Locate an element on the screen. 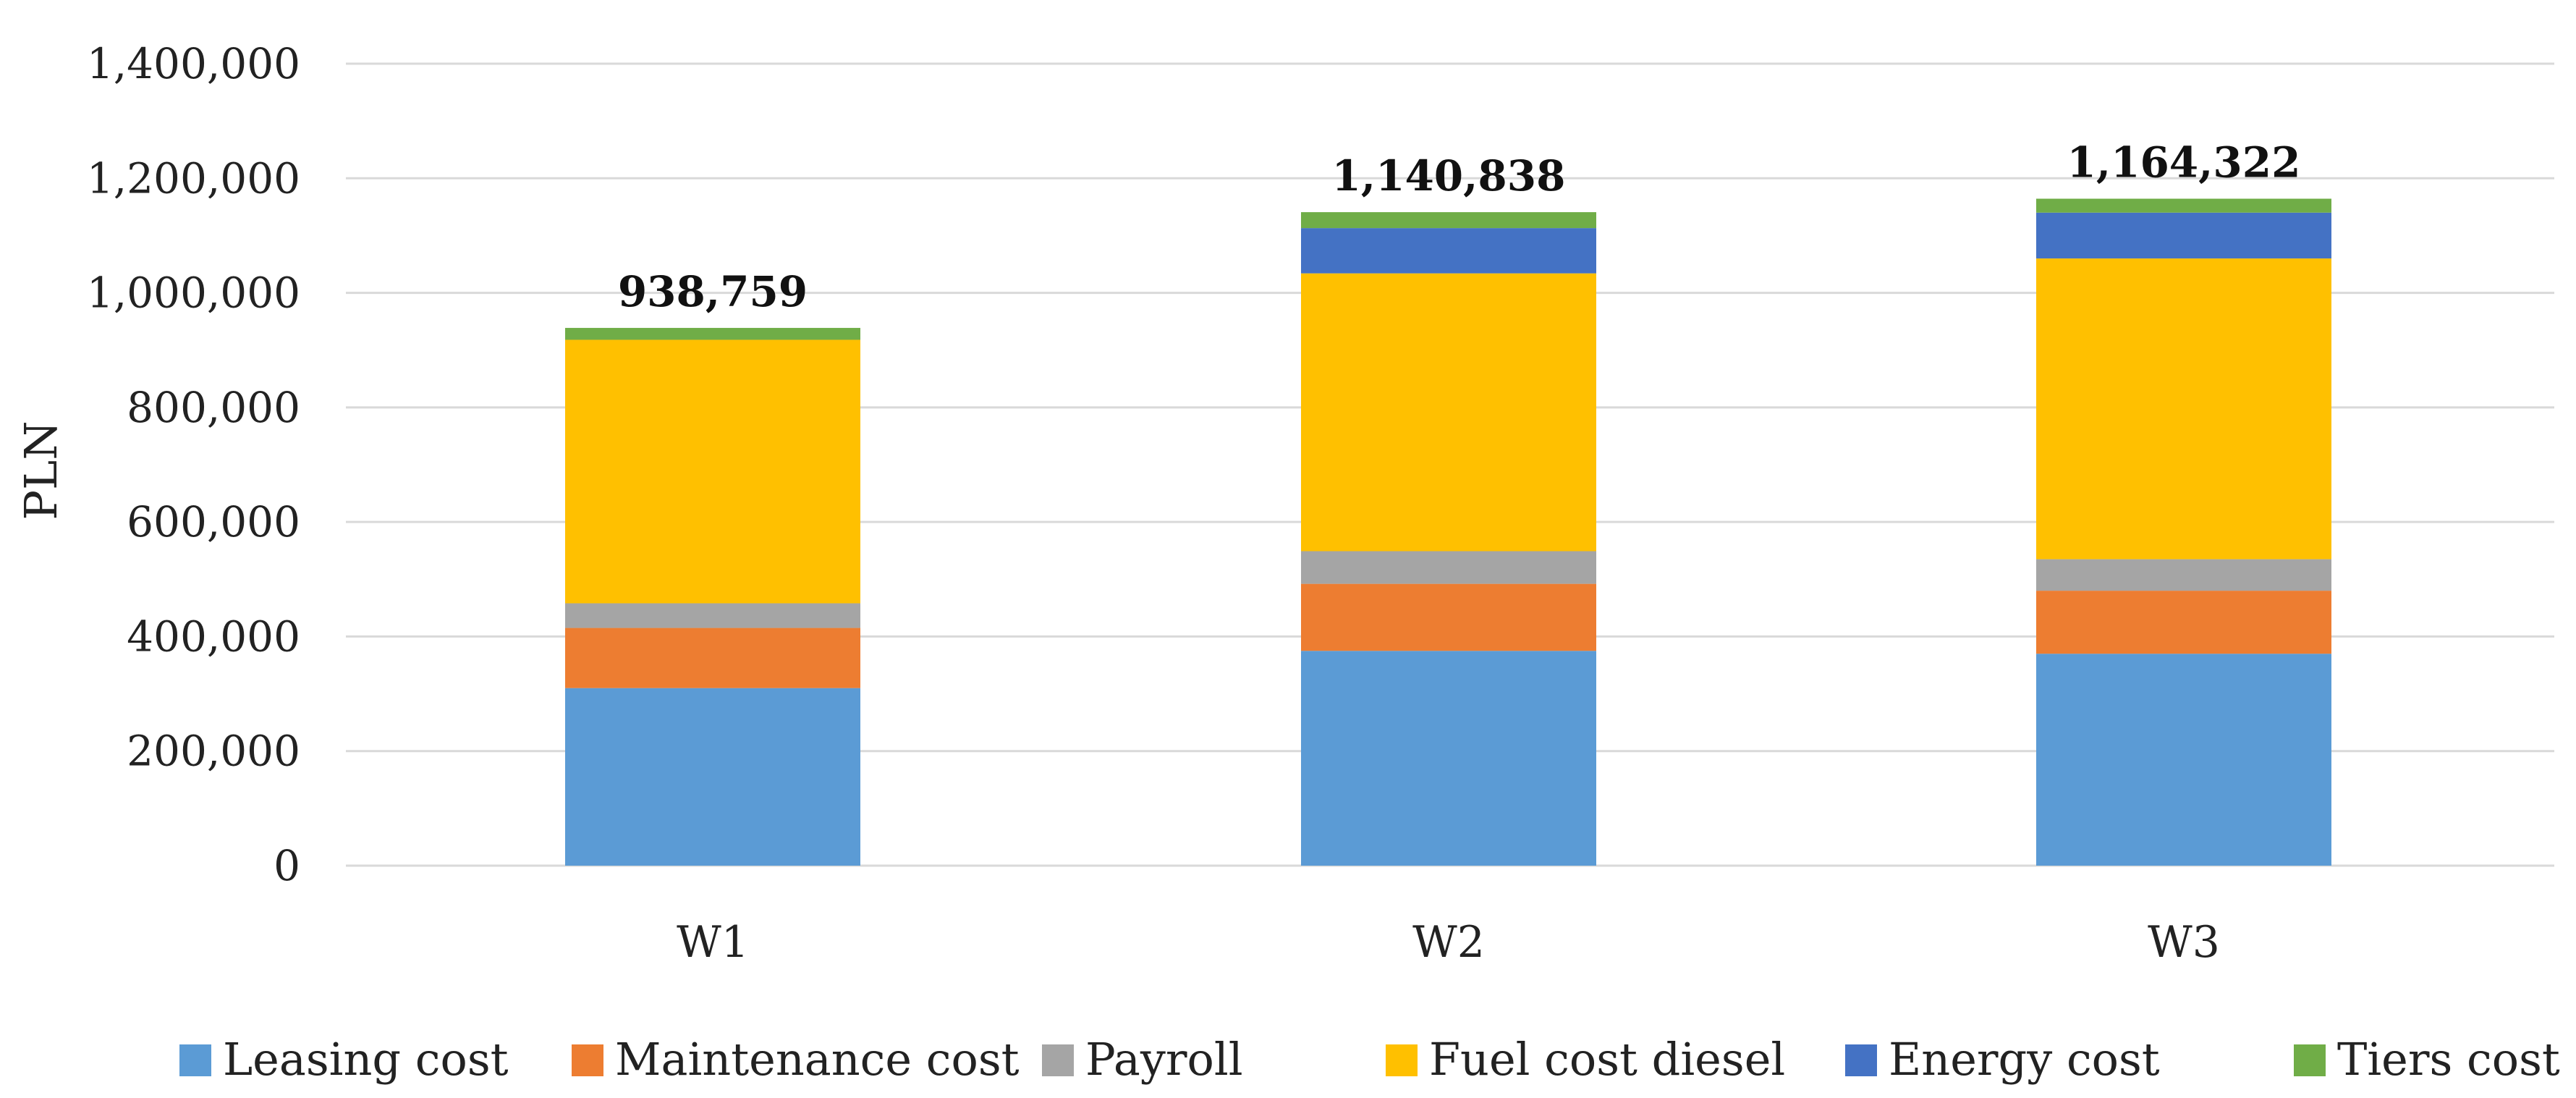  legend-label: Tiers cost is located at coordinates (2448, 1059).